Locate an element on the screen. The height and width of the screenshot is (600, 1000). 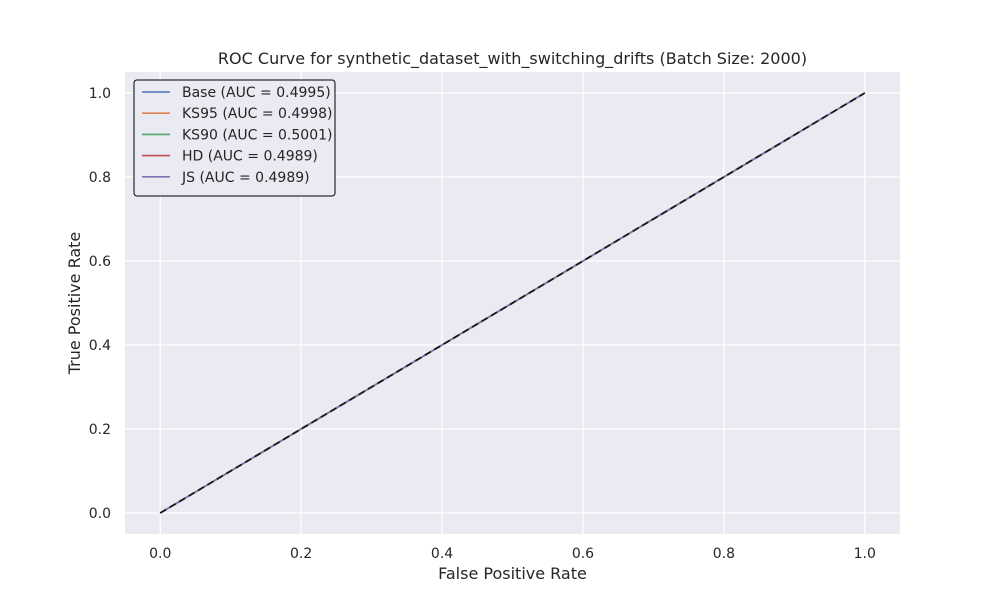
legend-entry-label: Base (AUC = 0.4995) is located at coordinates (256, 93).